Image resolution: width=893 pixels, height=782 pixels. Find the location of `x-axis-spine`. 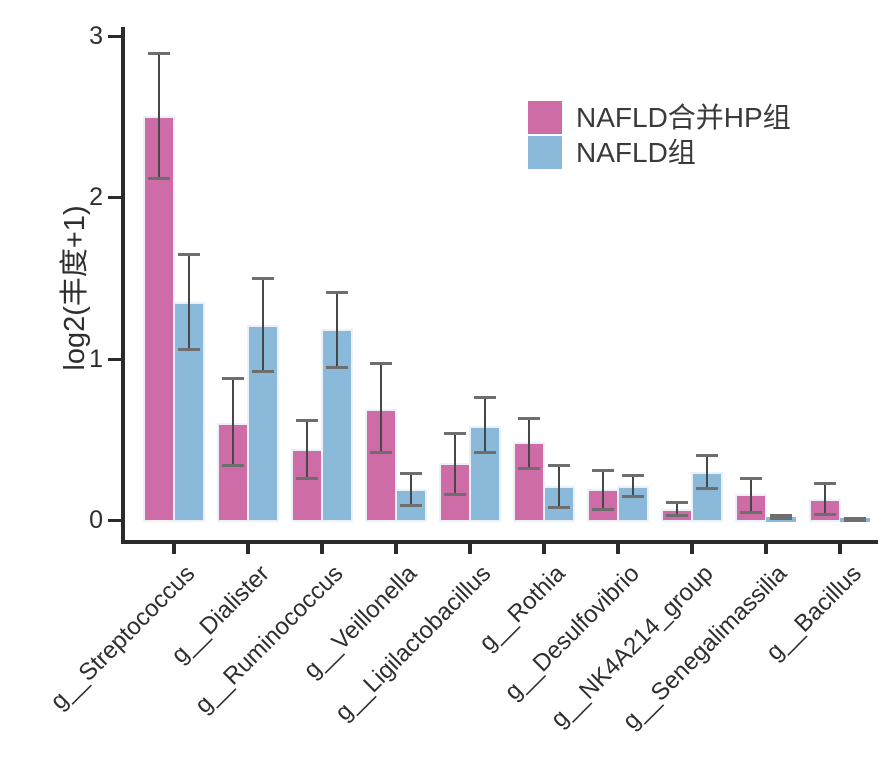

x-axis-spine is located at coordinates (499, 542).